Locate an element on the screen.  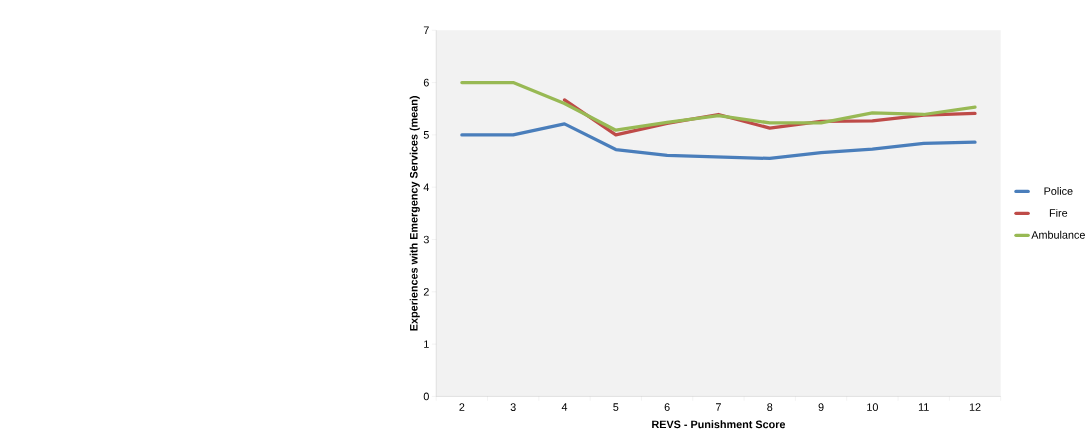
x-tick-label: 7 is located at coordinates (718, 407).